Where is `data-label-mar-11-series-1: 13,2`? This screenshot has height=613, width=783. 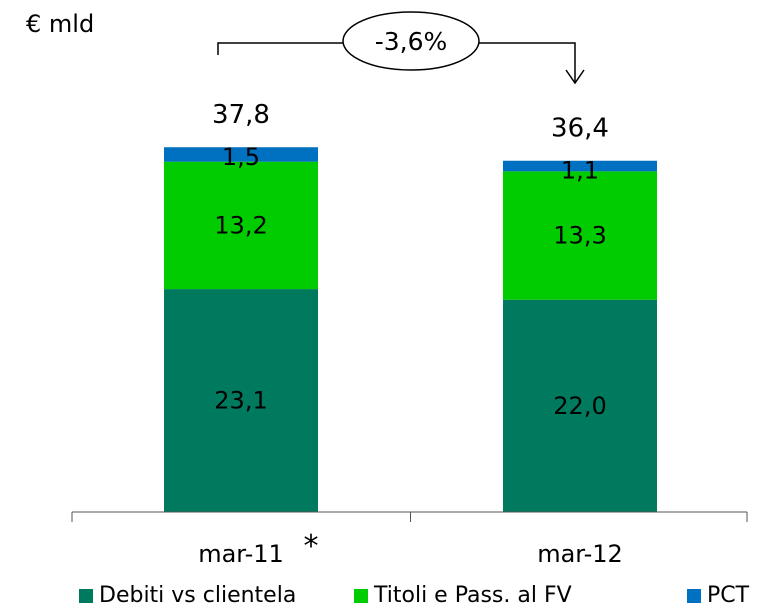 data-label-mar-11-series-1: 13,2 is located at coordinates (240, 225).